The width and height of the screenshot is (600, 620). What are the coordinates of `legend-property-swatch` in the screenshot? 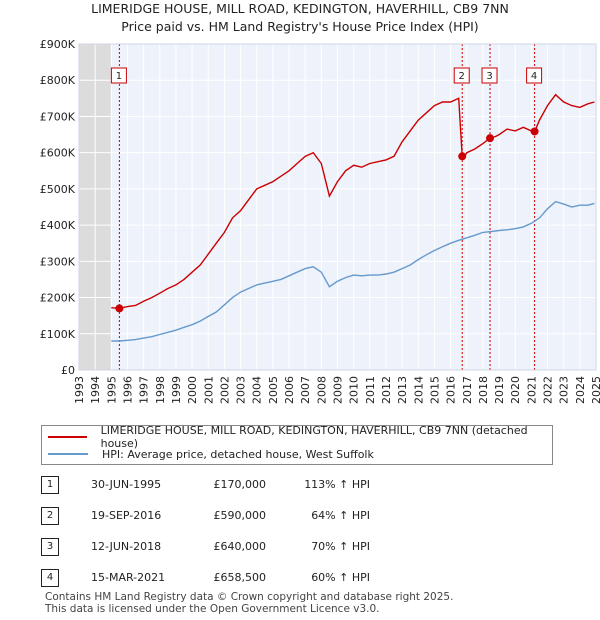 It's located at (67, 437).